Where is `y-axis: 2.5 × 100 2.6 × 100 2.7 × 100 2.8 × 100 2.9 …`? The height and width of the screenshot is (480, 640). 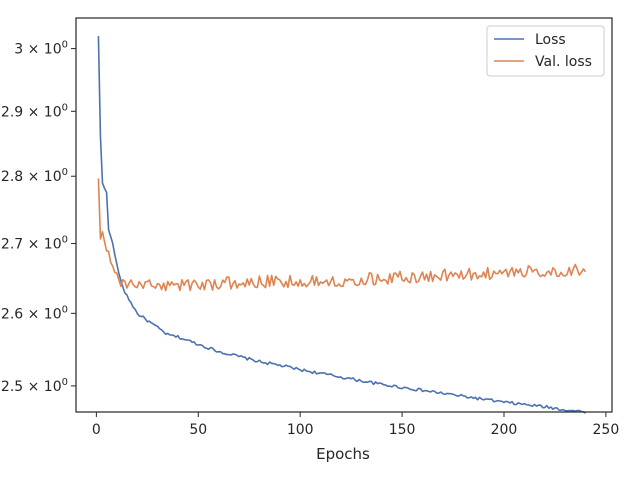 y-axis: 2.5 × 100 2.6 × 100 2.7 × 100 2.8 × 100 2.9 … is located at coordinates (38, 217).